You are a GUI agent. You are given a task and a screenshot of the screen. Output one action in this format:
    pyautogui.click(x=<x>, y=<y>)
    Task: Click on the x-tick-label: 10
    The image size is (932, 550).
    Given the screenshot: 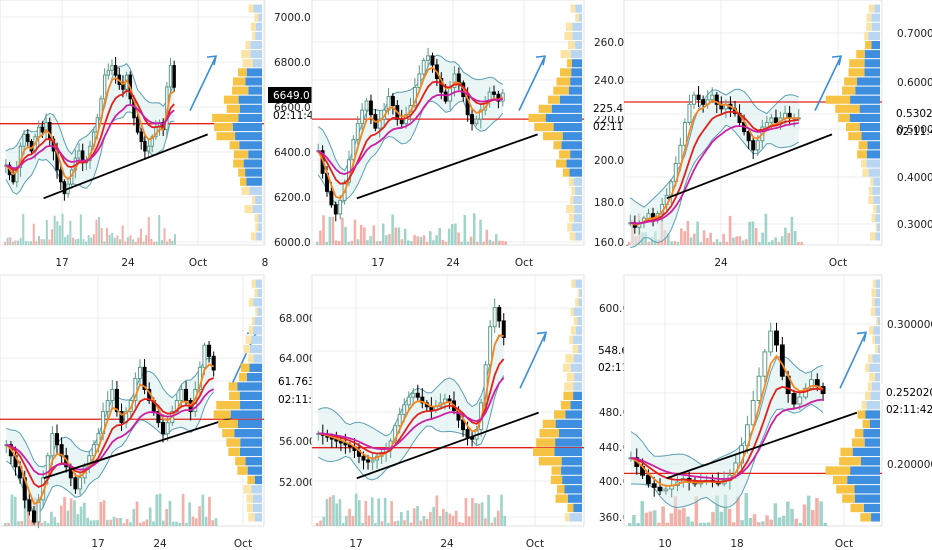 What is the action you would take?
    pyautogui.click(x=664, y=544)
    